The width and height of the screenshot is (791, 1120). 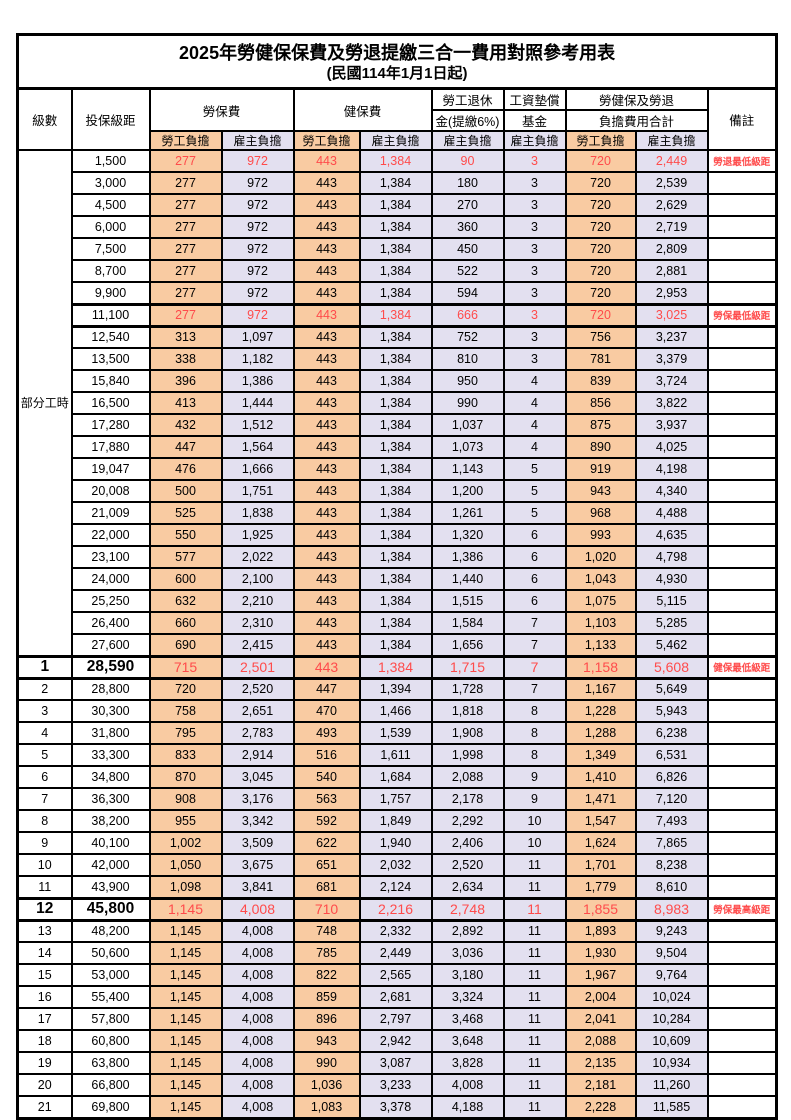 I want to click on value-cell: 1,715, so click(x=467, y=667).